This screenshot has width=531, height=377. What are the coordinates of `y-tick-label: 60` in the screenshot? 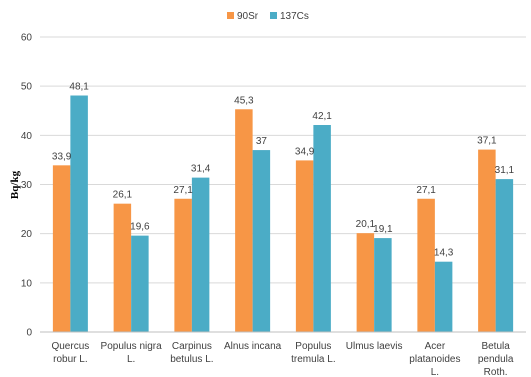 It's located at (27, 38).